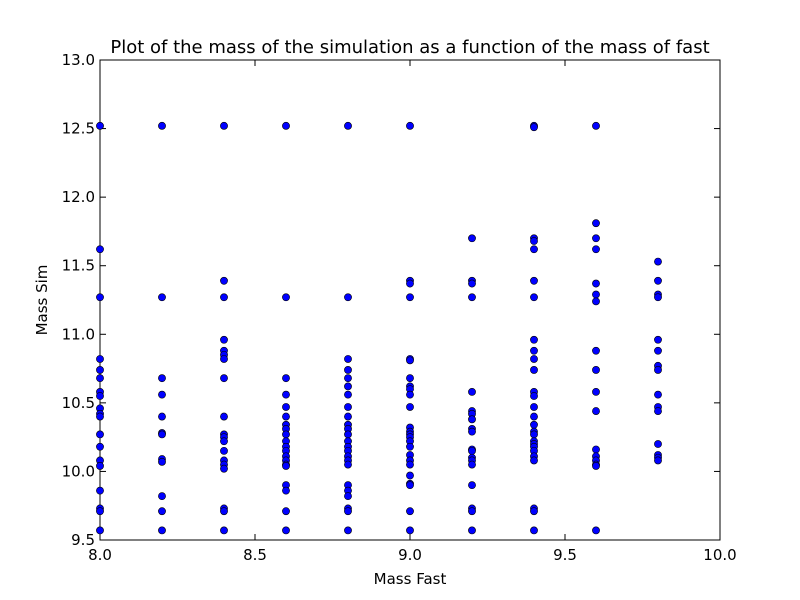 This screenshot has height=600, width=800. I want to click on x-tick-label: 9.0, so click(410, 555).